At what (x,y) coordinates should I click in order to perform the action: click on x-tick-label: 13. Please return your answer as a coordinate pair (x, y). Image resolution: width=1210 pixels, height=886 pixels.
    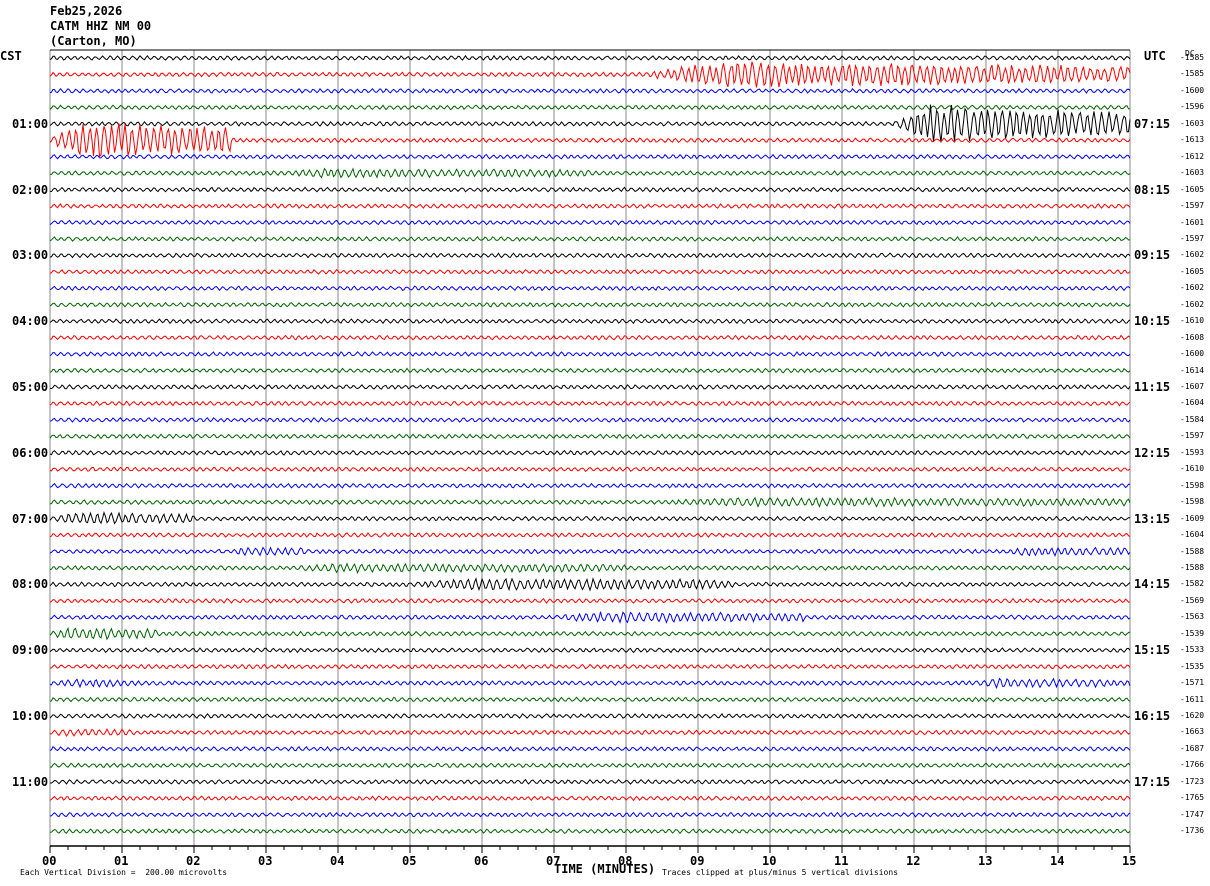
    Looking at the image, I should click on (985, 861).